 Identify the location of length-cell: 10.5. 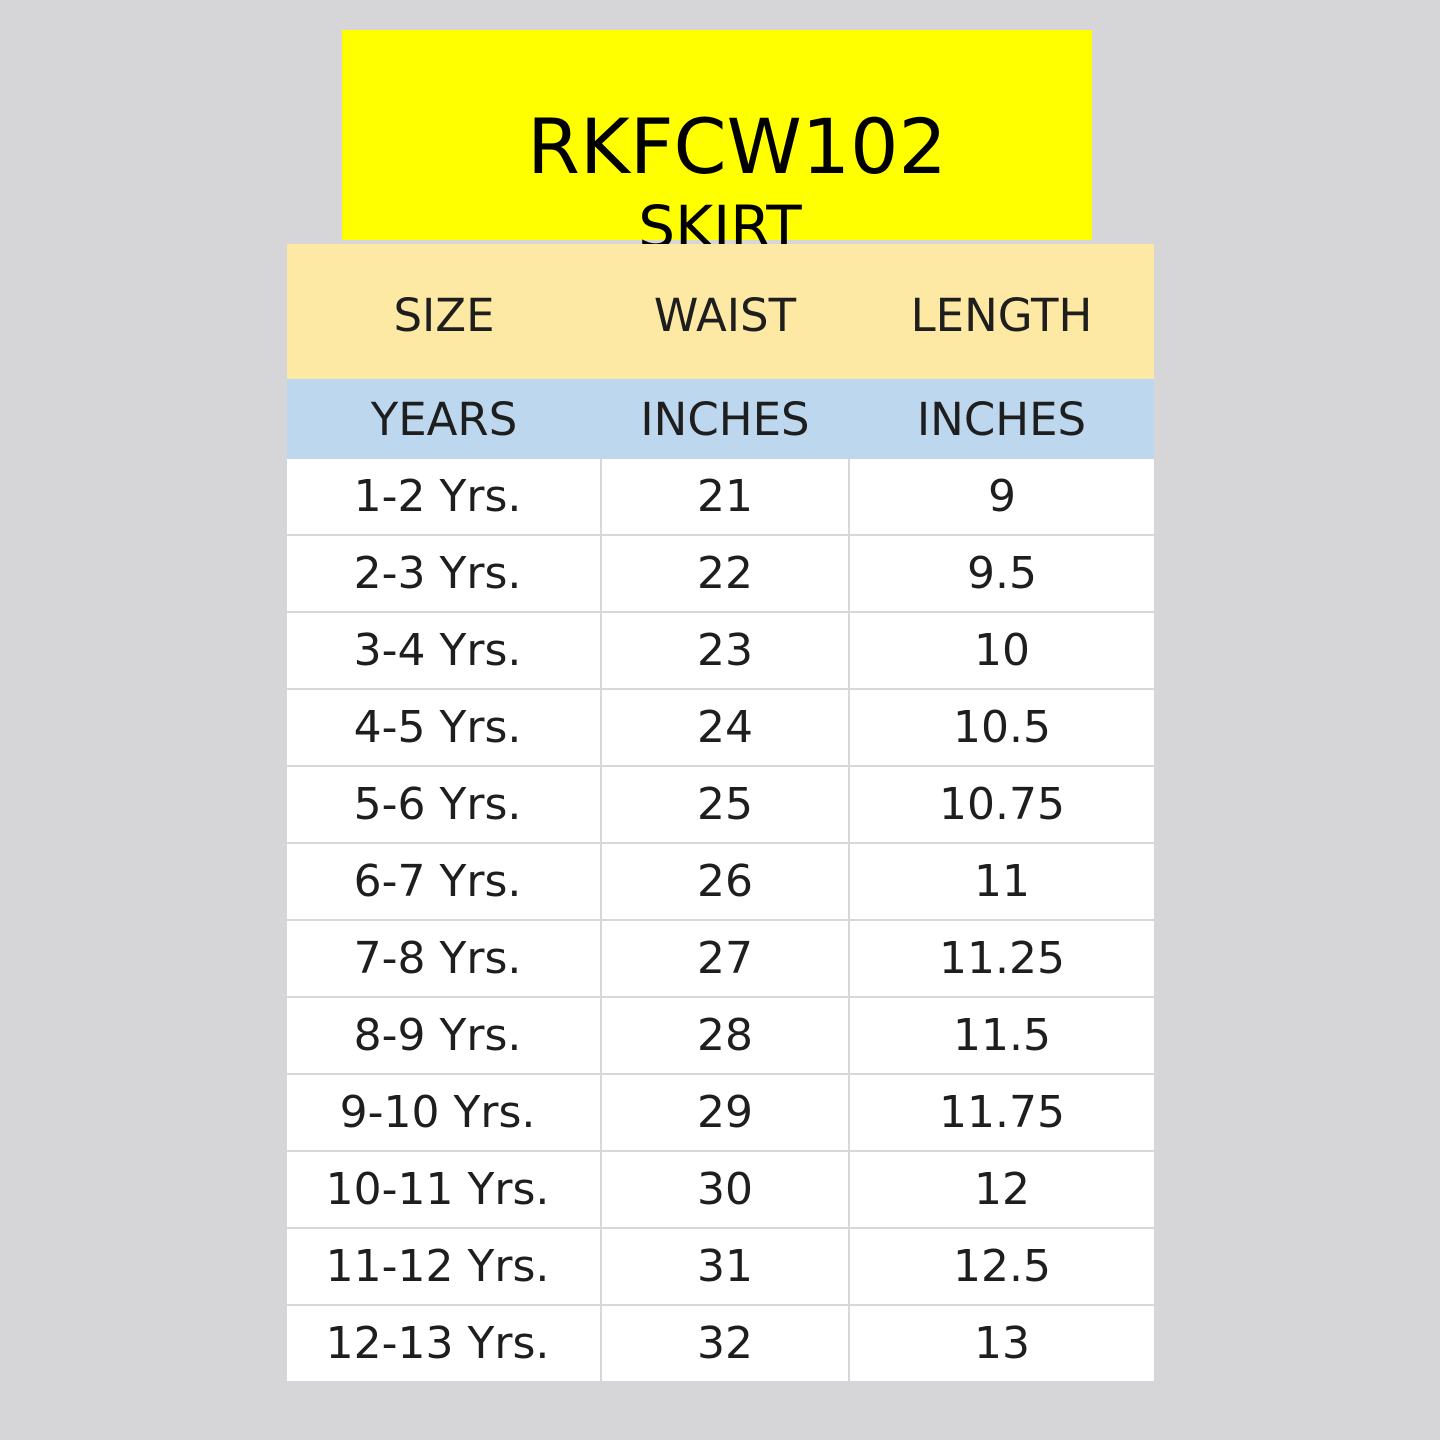
(1001, 727).